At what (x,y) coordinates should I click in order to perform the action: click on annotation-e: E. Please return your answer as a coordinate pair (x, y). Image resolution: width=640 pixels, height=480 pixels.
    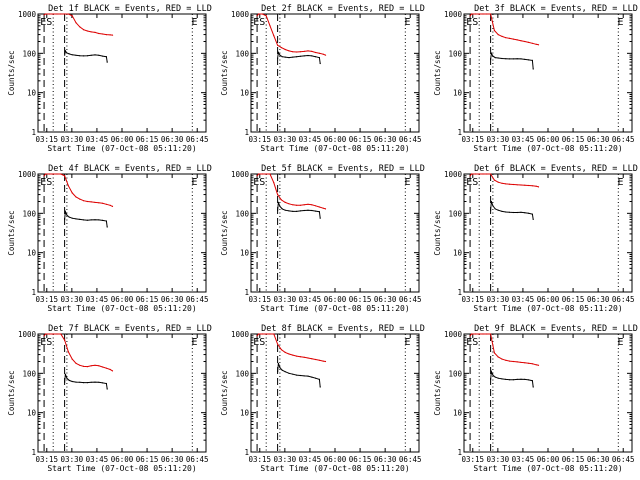
    Looking at the image, I should click on (408, 342).